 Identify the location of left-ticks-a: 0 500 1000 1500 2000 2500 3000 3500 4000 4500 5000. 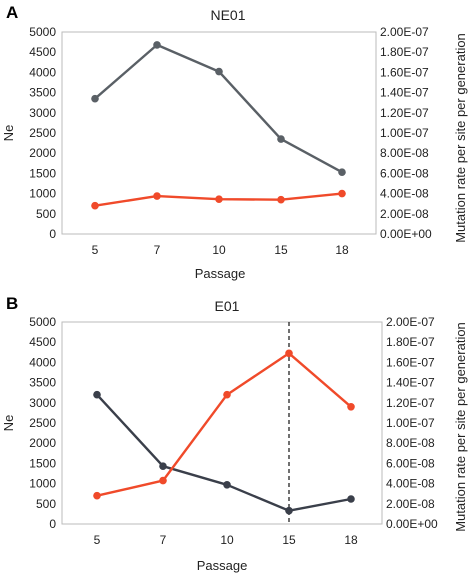
(42, 133).